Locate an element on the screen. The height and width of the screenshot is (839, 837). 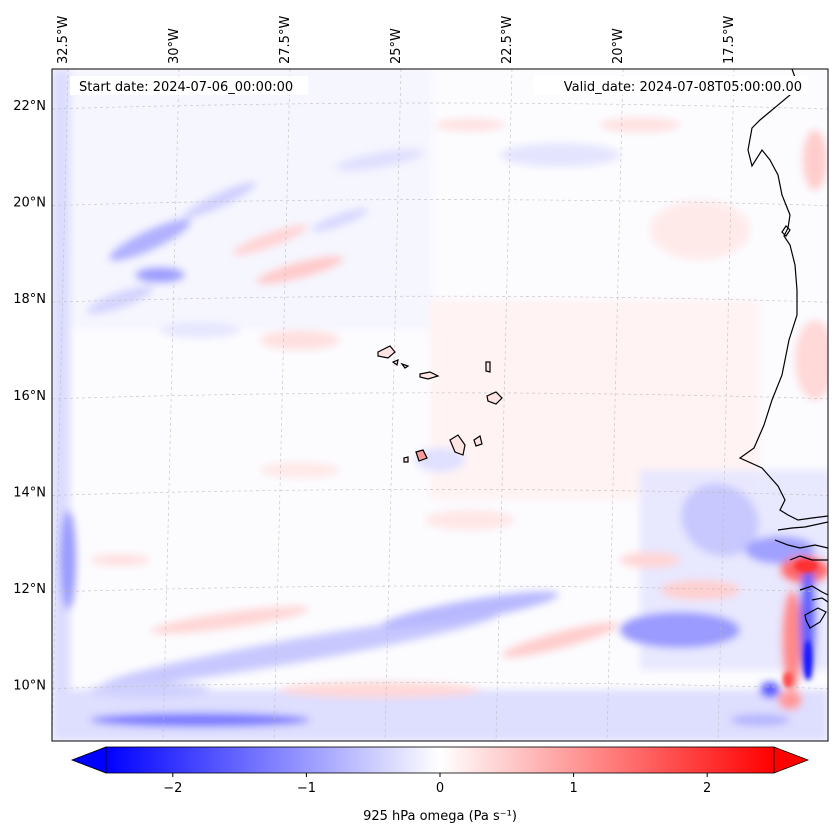
colorbar-tick-label: 2 is located at coordinates (707, 788).